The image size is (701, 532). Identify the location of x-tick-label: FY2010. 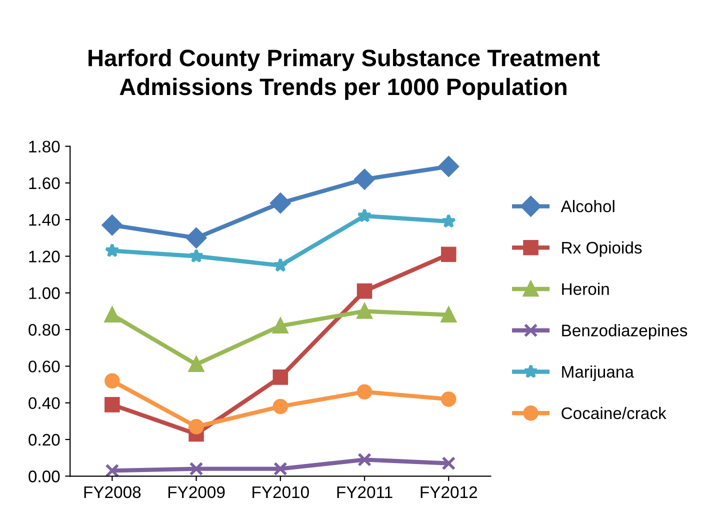
(280, 492).